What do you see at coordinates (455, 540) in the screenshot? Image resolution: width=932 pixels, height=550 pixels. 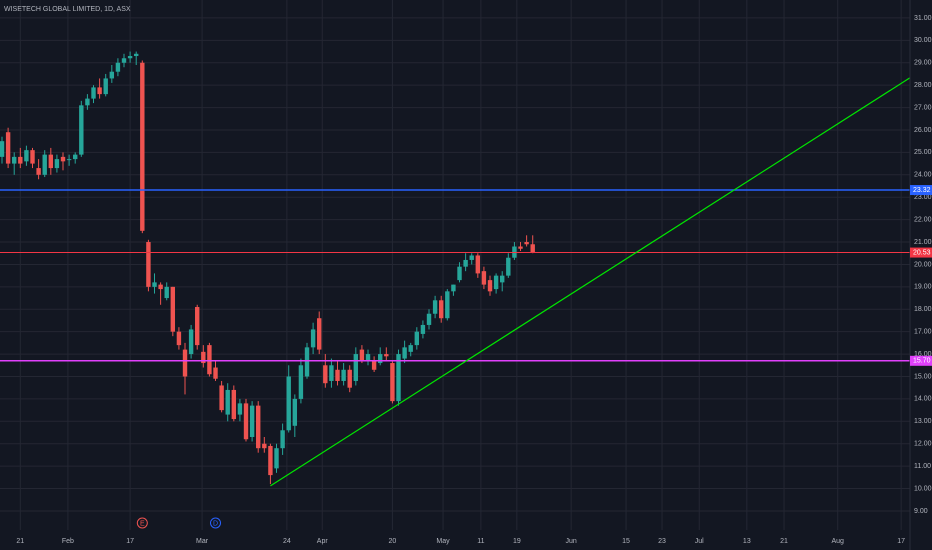 I see `time-axis-panel` at bounding box center [455, 540].